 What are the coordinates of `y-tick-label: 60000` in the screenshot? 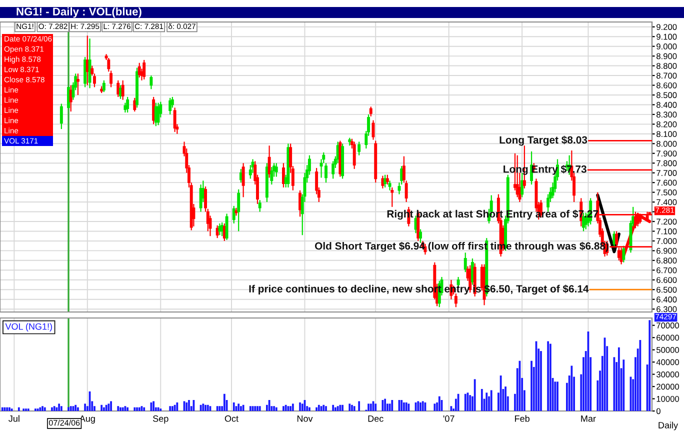 It's located at (668, 337).